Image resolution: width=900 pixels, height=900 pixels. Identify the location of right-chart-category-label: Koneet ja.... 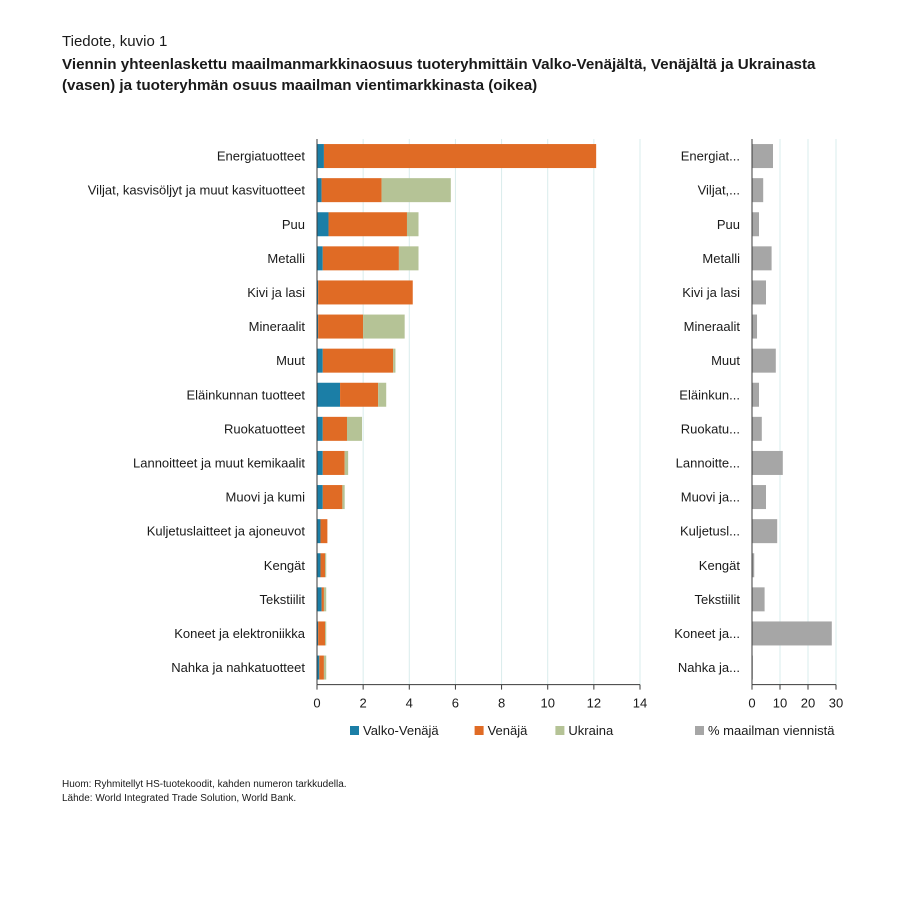
(707, 633).